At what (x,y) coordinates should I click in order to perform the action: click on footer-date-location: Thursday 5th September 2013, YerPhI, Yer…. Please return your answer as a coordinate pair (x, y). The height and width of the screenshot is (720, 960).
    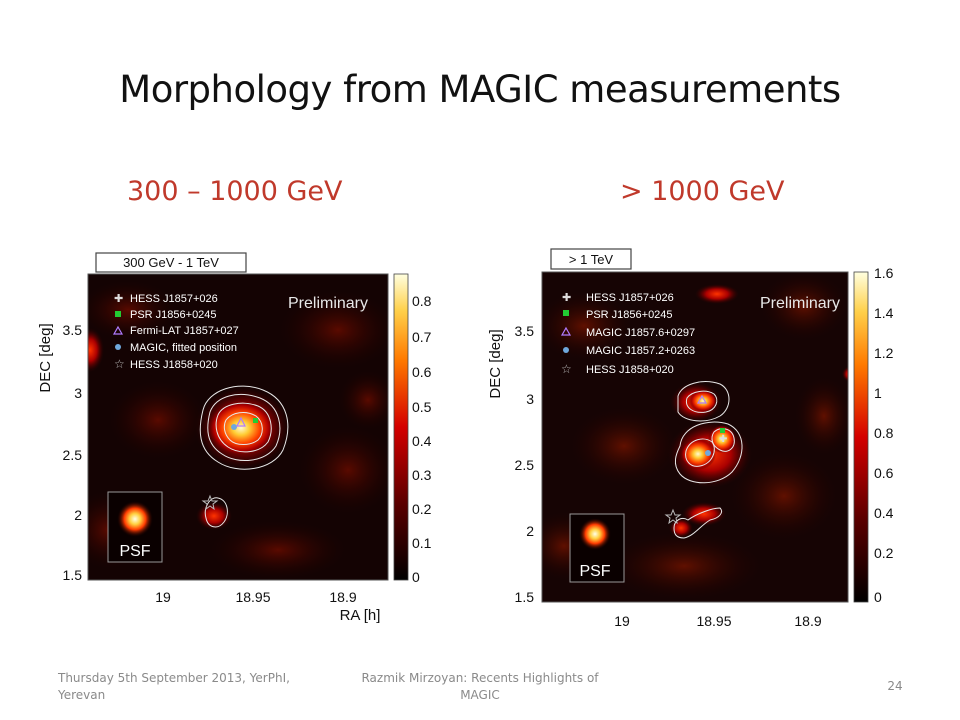
    Looking at the image, I should click on (174, 686).